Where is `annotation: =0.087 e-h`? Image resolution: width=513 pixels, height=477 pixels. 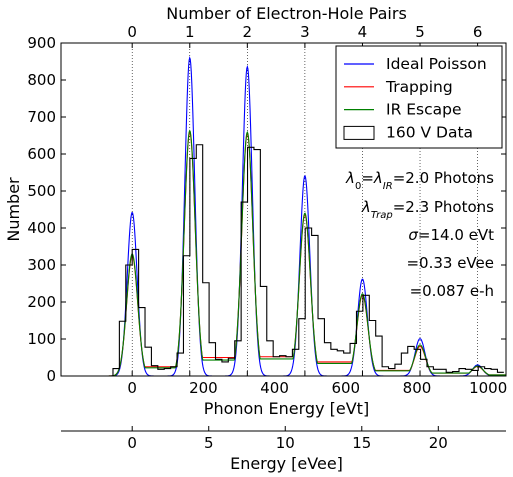 annotation: =0.087 e-h is located at coordinates (452, 291).